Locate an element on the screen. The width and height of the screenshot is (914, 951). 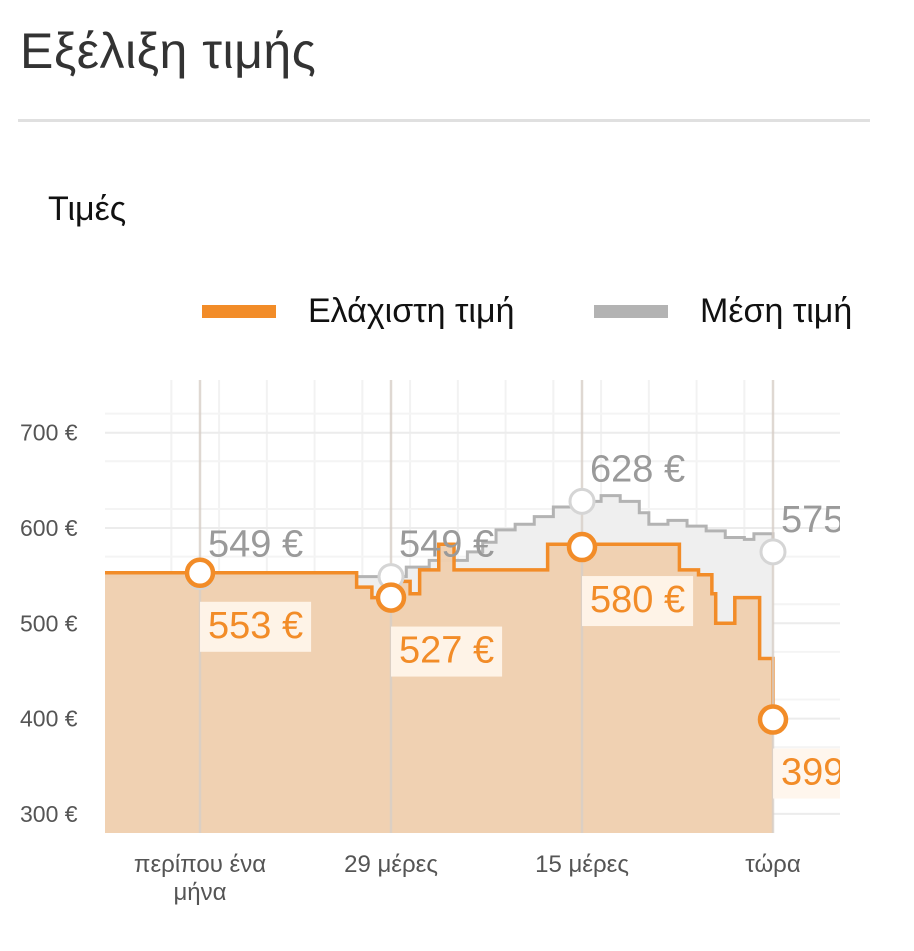
chart-subtitle: Τιμές is located at coordinates (87, 209).